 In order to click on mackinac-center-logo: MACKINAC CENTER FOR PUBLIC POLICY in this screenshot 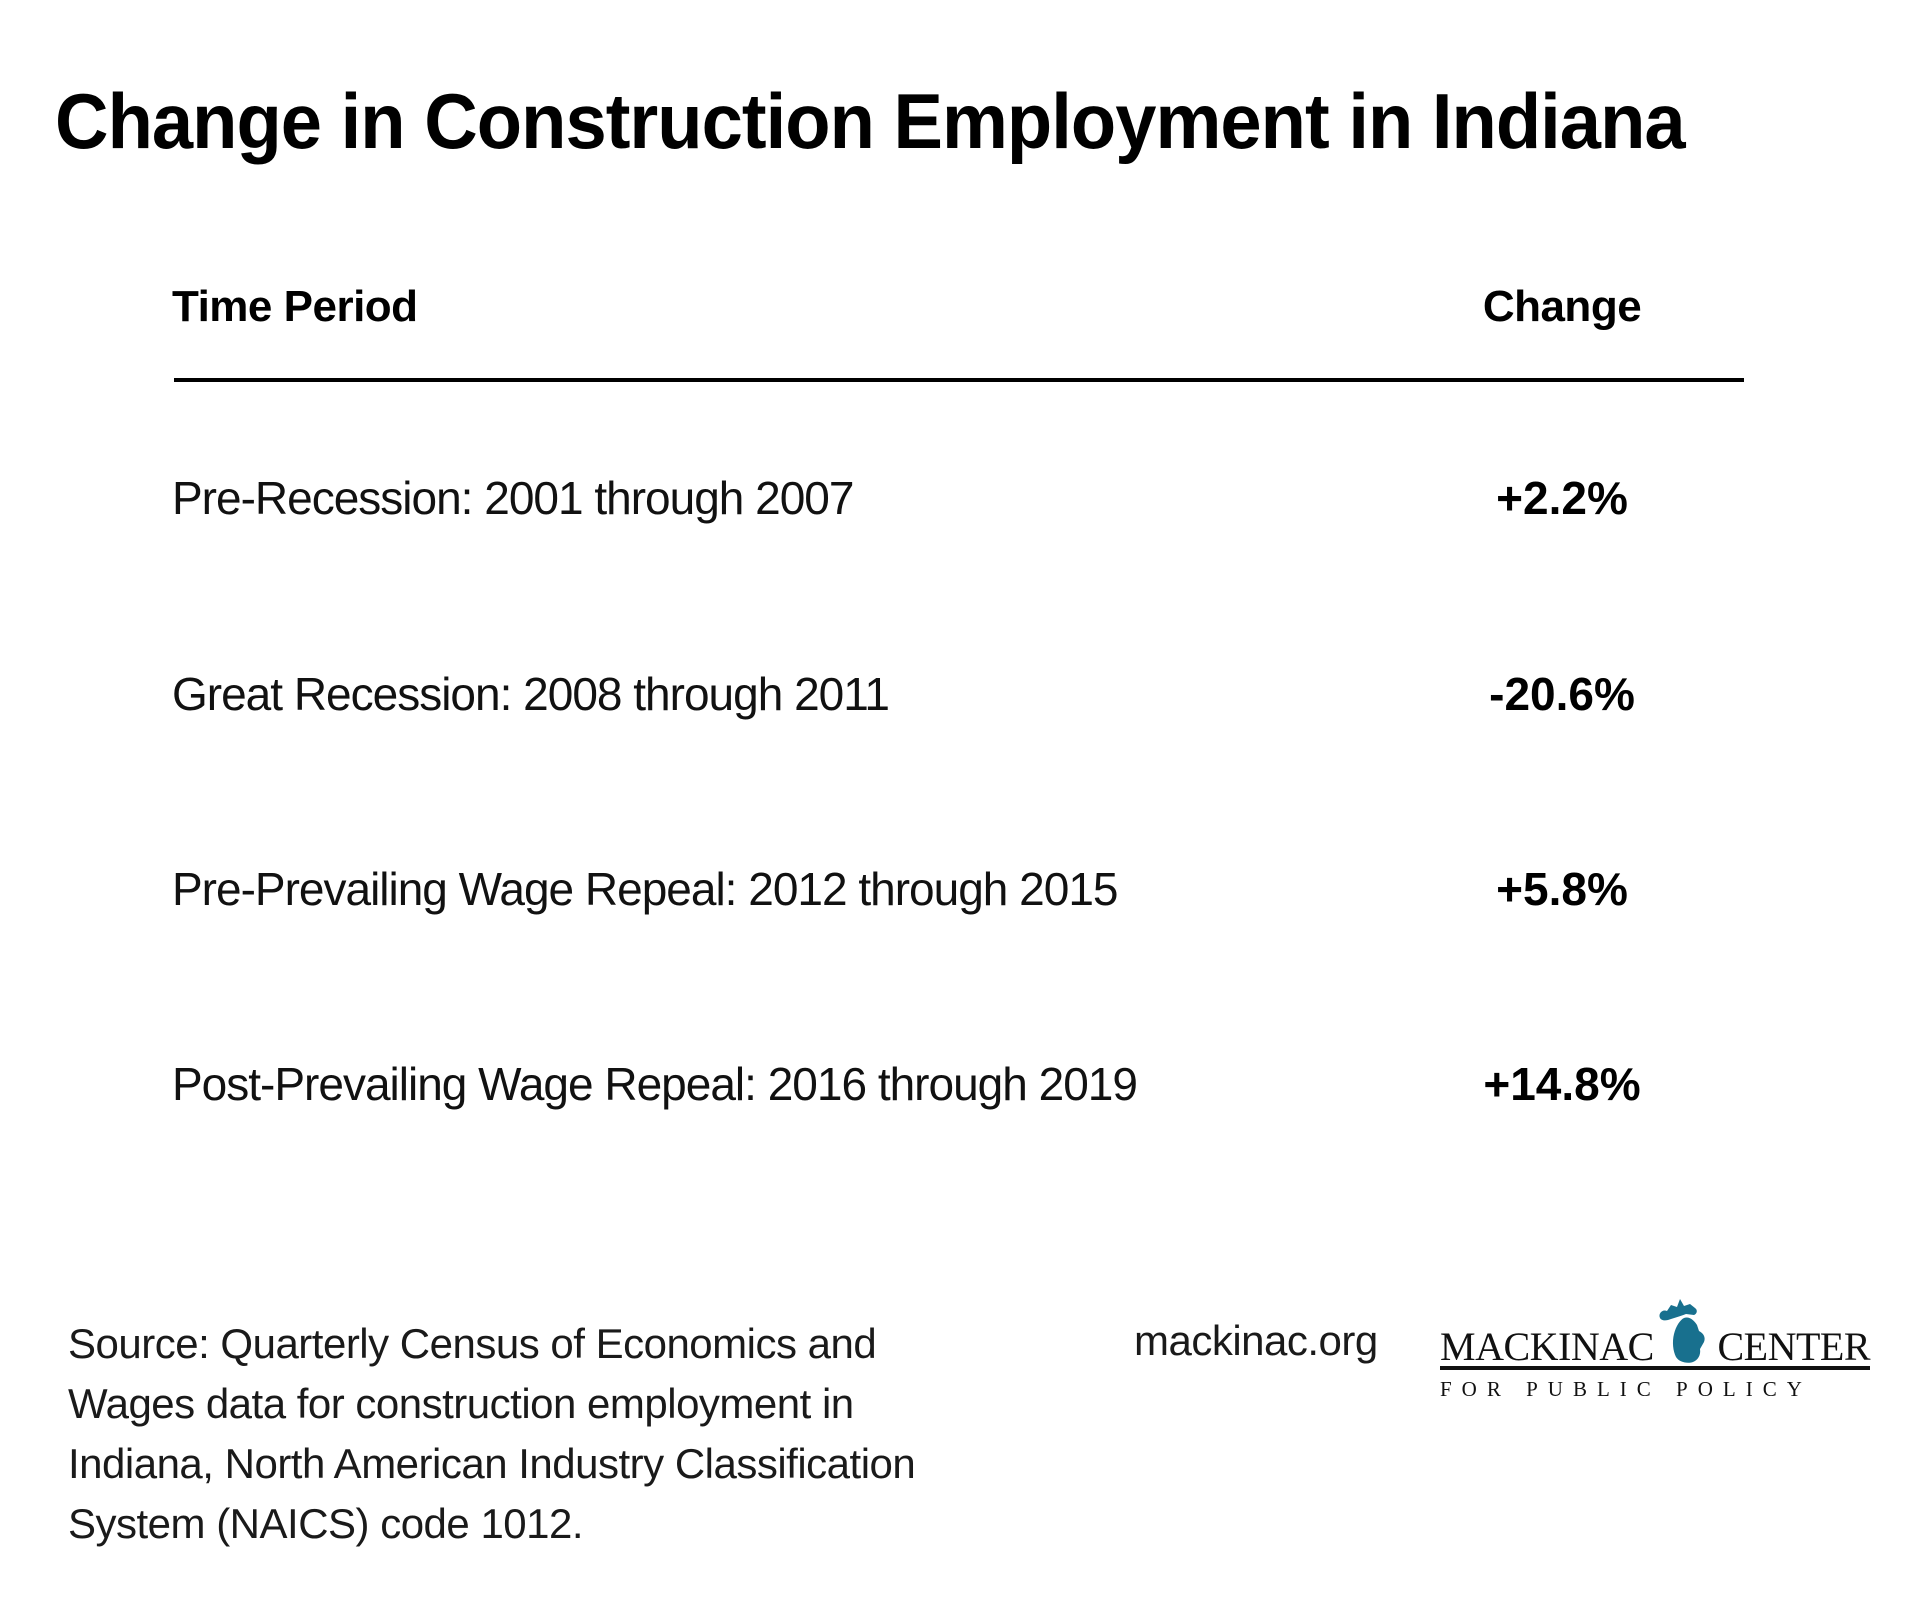, I will do `click(1655, 1348)`.